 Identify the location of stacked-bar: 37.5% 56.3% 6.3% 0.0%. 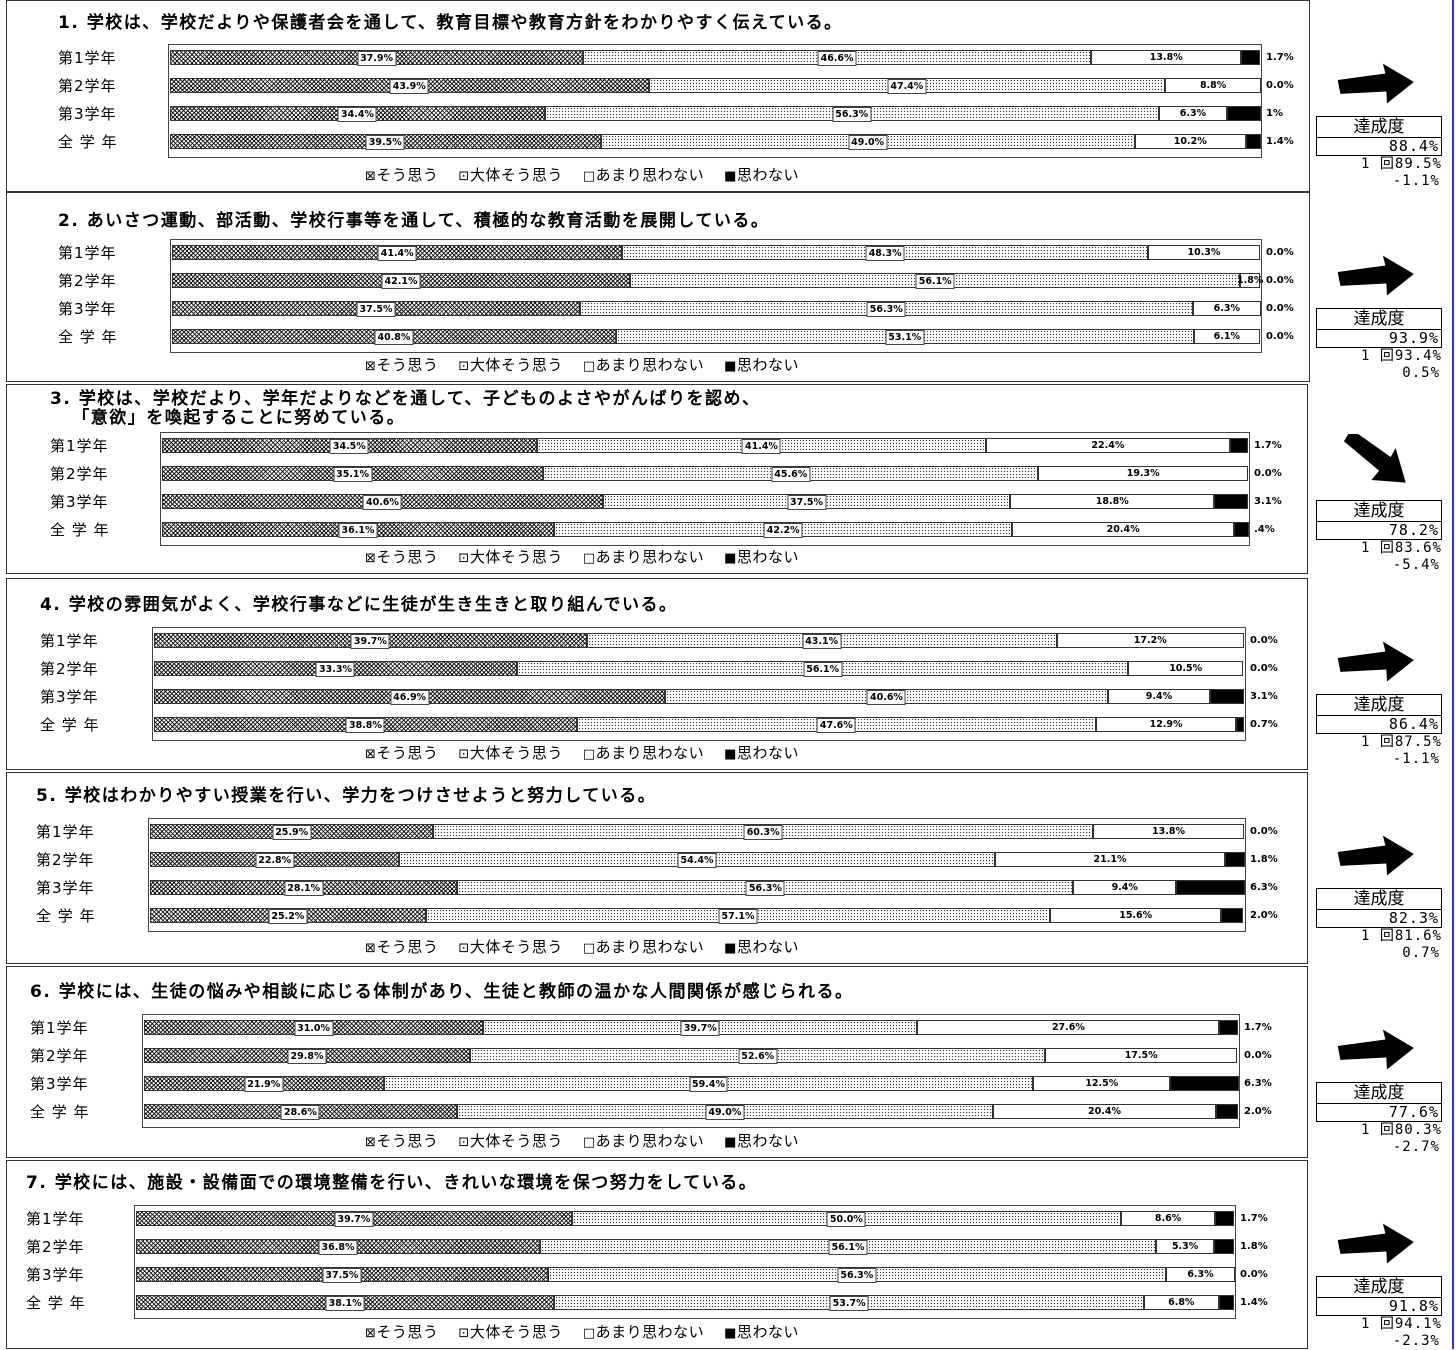
(733, 309).